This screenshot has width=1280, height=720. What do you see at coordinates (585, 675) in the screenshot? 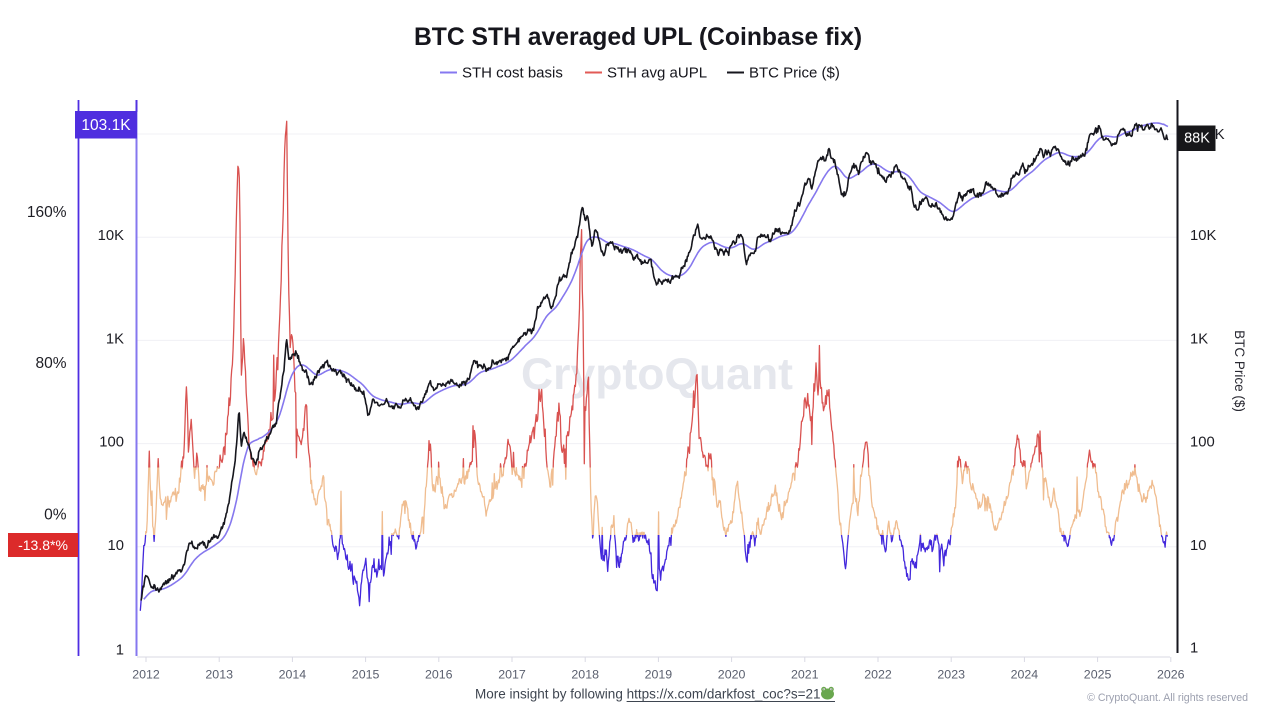
I see `svg-text: 2018` at bounding box center [585, 675].